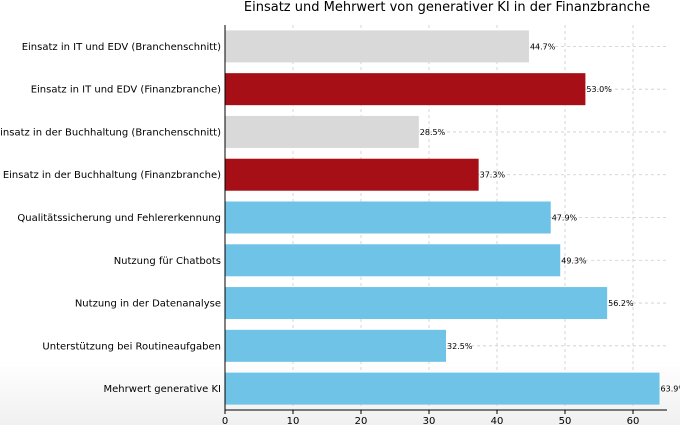  What do you see at coordinates (162, 389) in the screenshot?
I see `category-label: Mehrwert generative KI` at bounding box center [162, 389].